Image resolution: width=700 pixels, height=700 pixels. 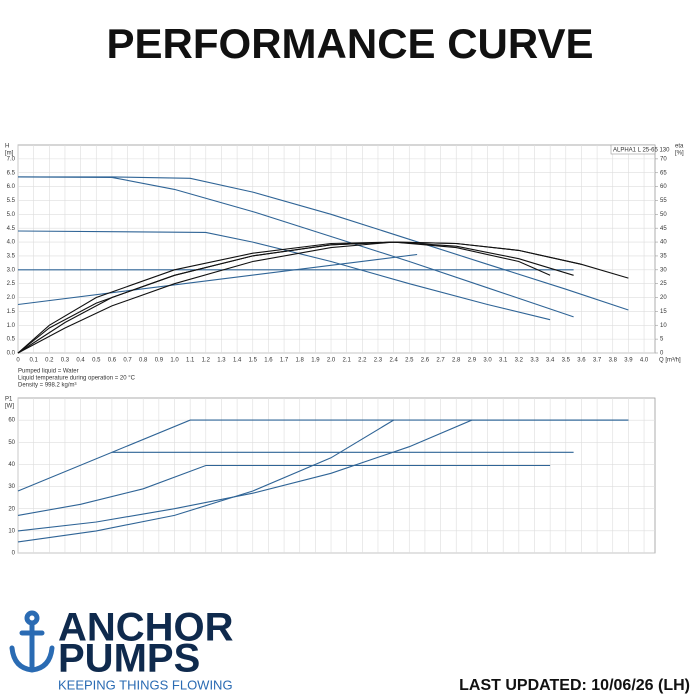 I want to click on model-label: ALPHA1 L 25-65 130, so click(x=641, y=151).